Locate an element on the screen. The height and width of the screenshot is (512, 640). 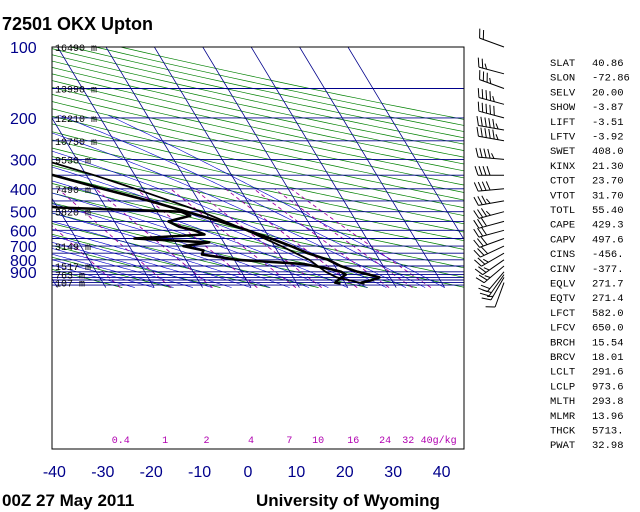
sounding-profiles is located at coordinates (216, 223).